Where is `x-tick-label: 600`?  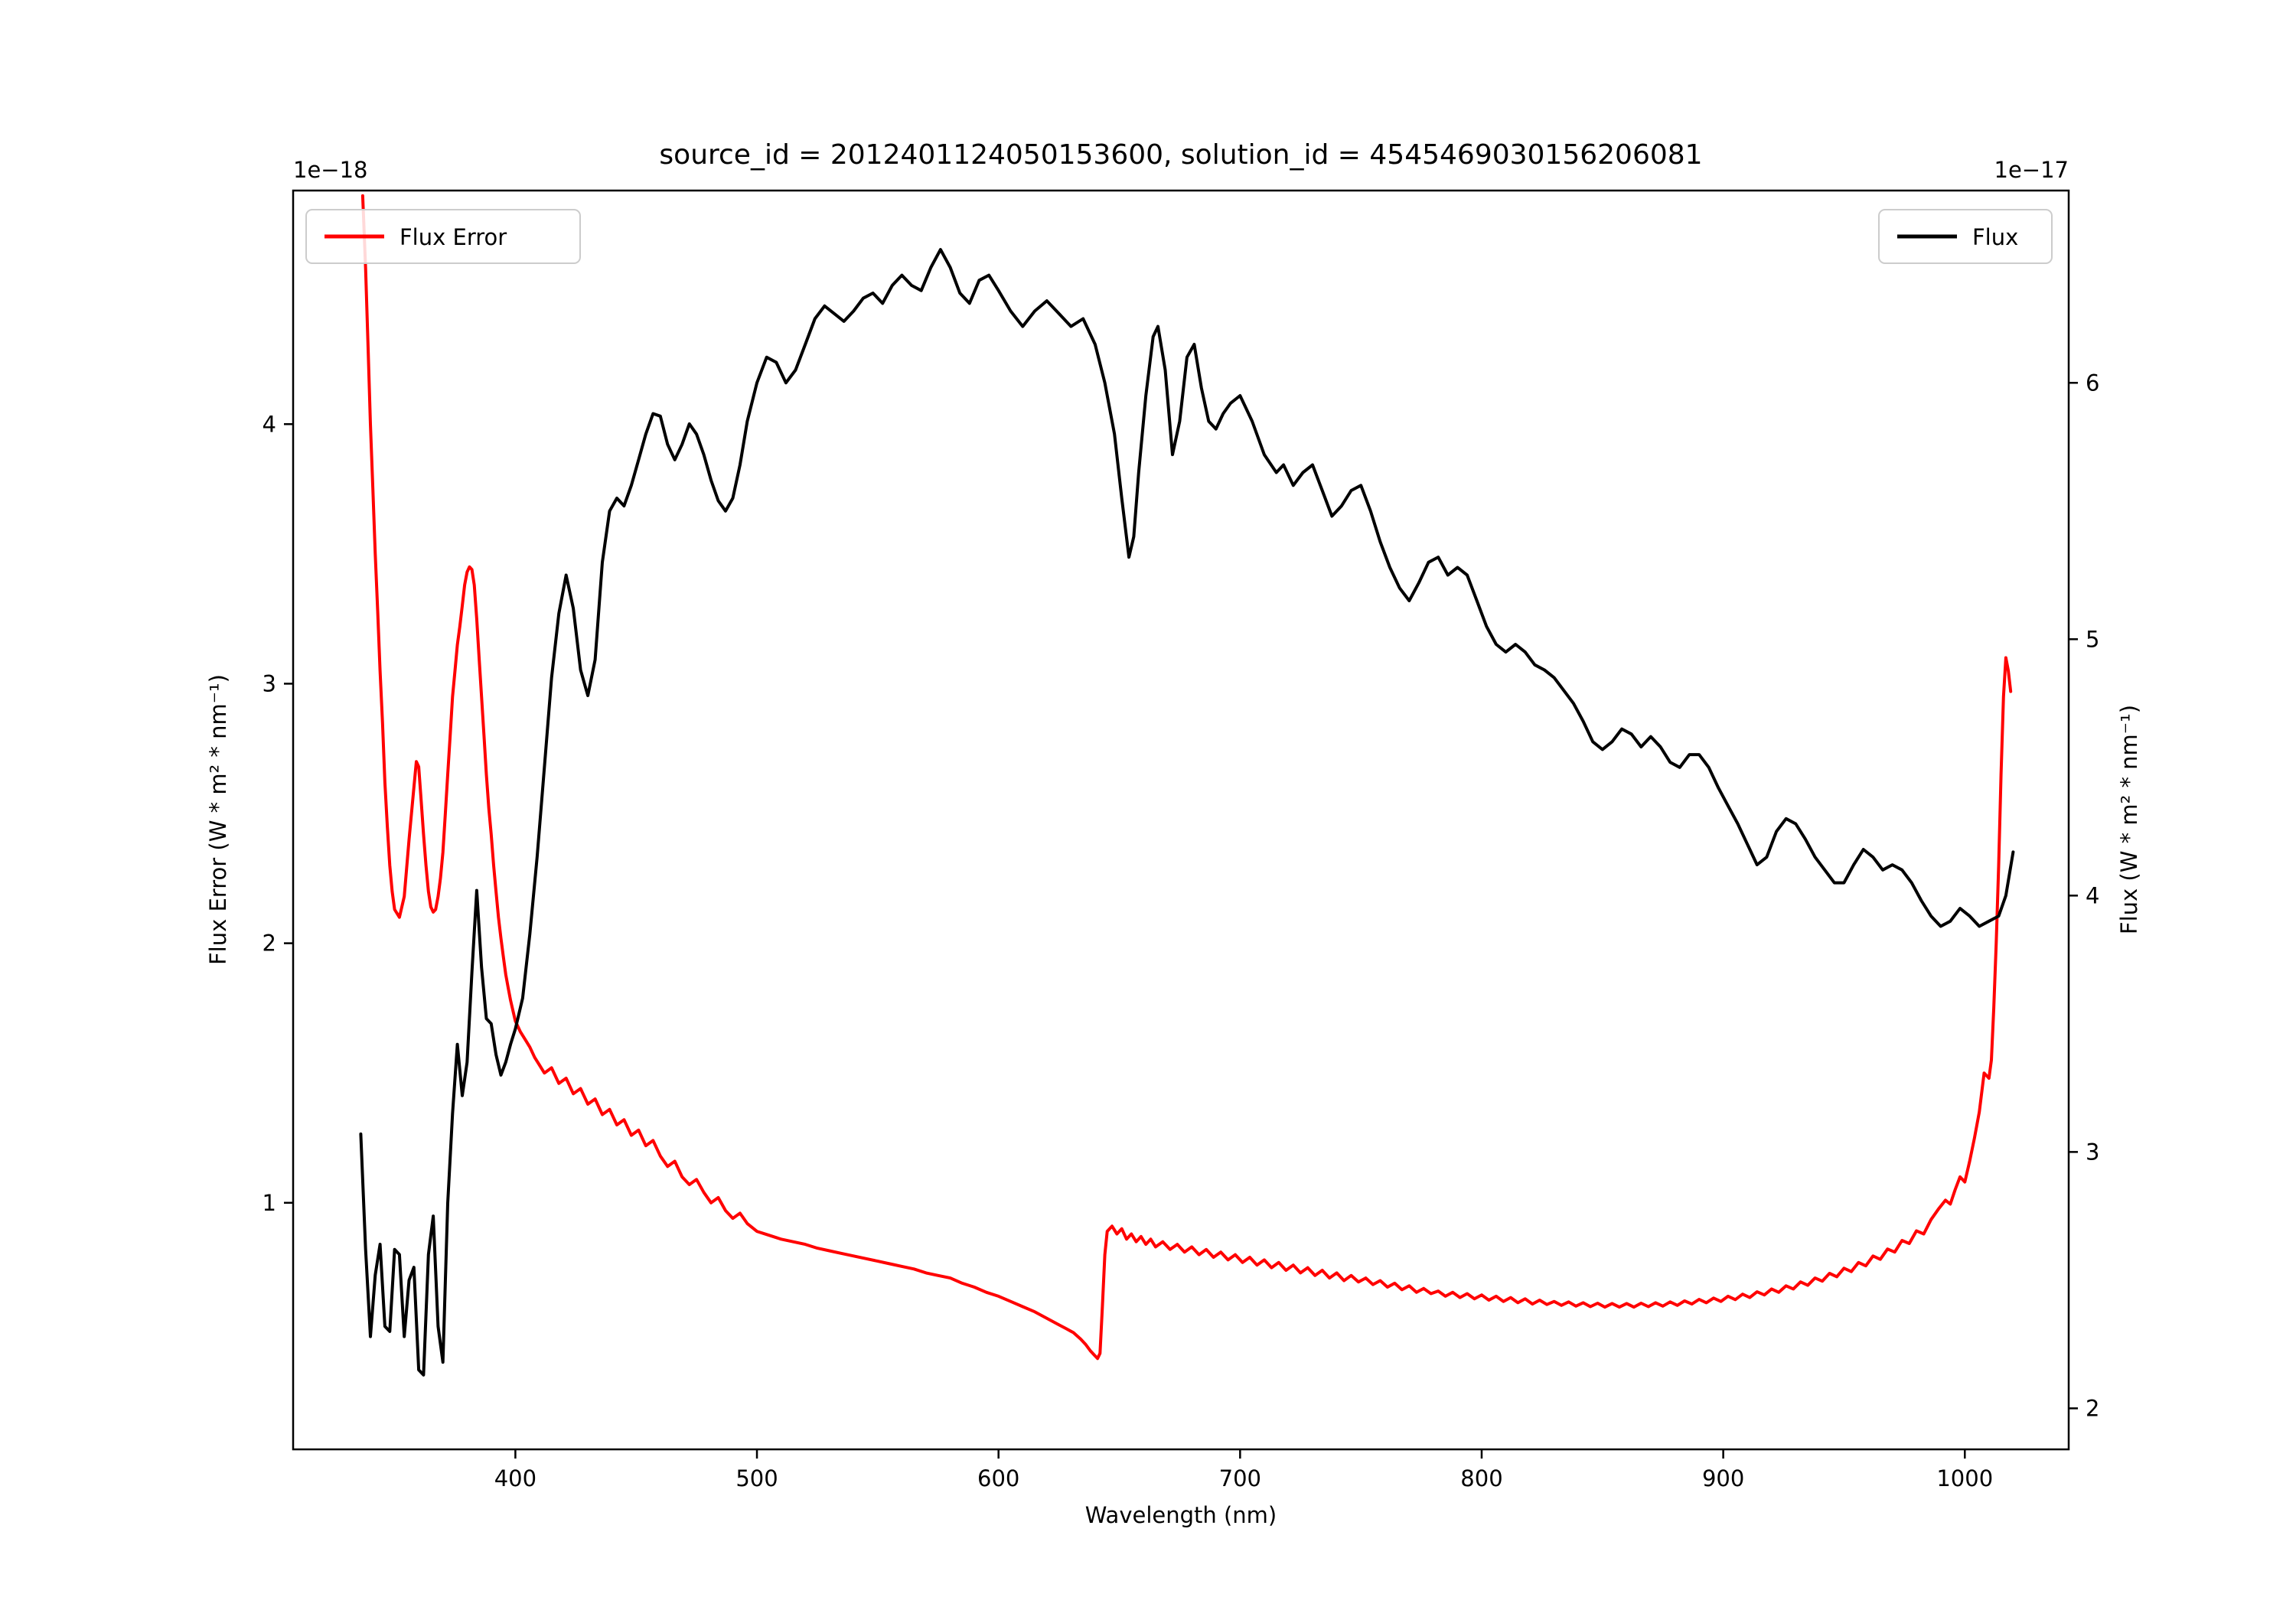 x-tick-label: 600 is located at coordinates (998, 1478).